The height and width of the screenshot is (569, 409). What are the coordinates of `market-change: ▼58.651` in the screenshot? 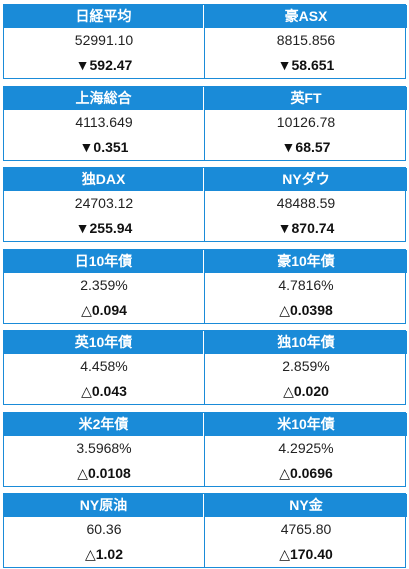 It's located at (306, 65).